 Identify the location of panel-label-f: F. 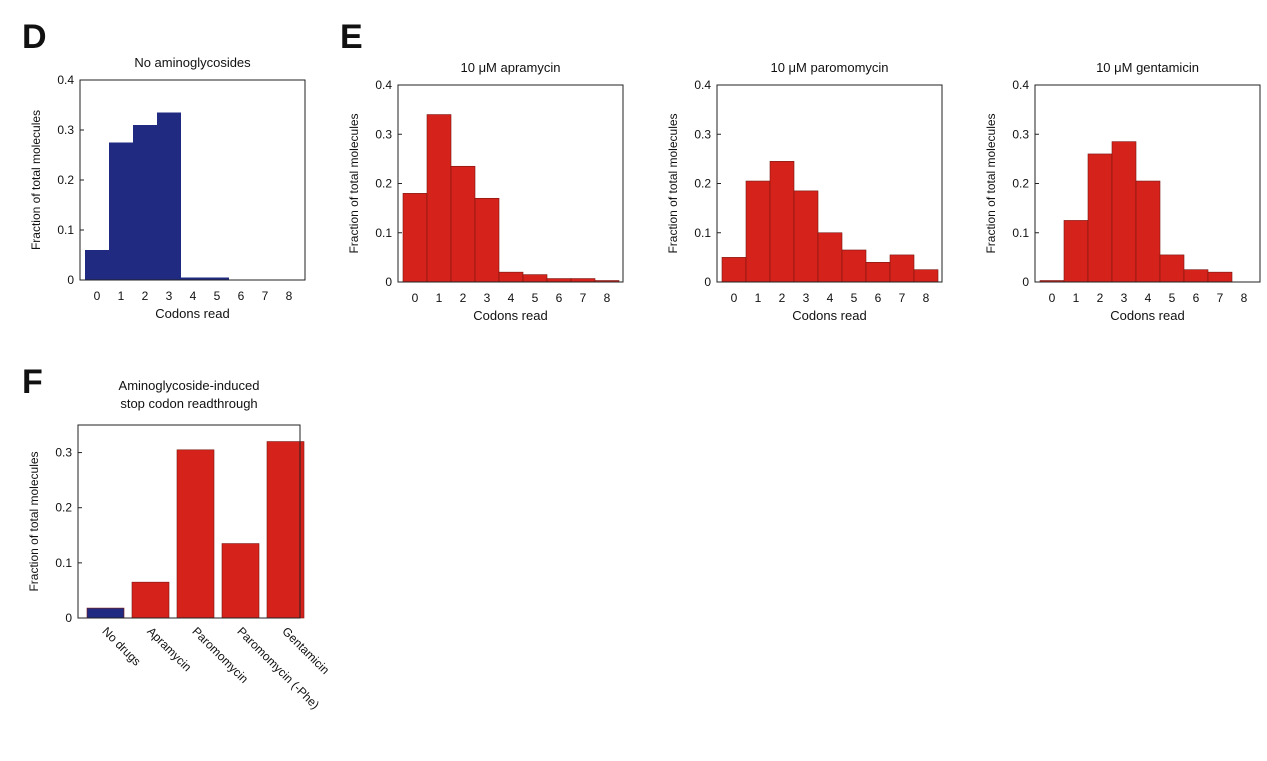
(32, 382).